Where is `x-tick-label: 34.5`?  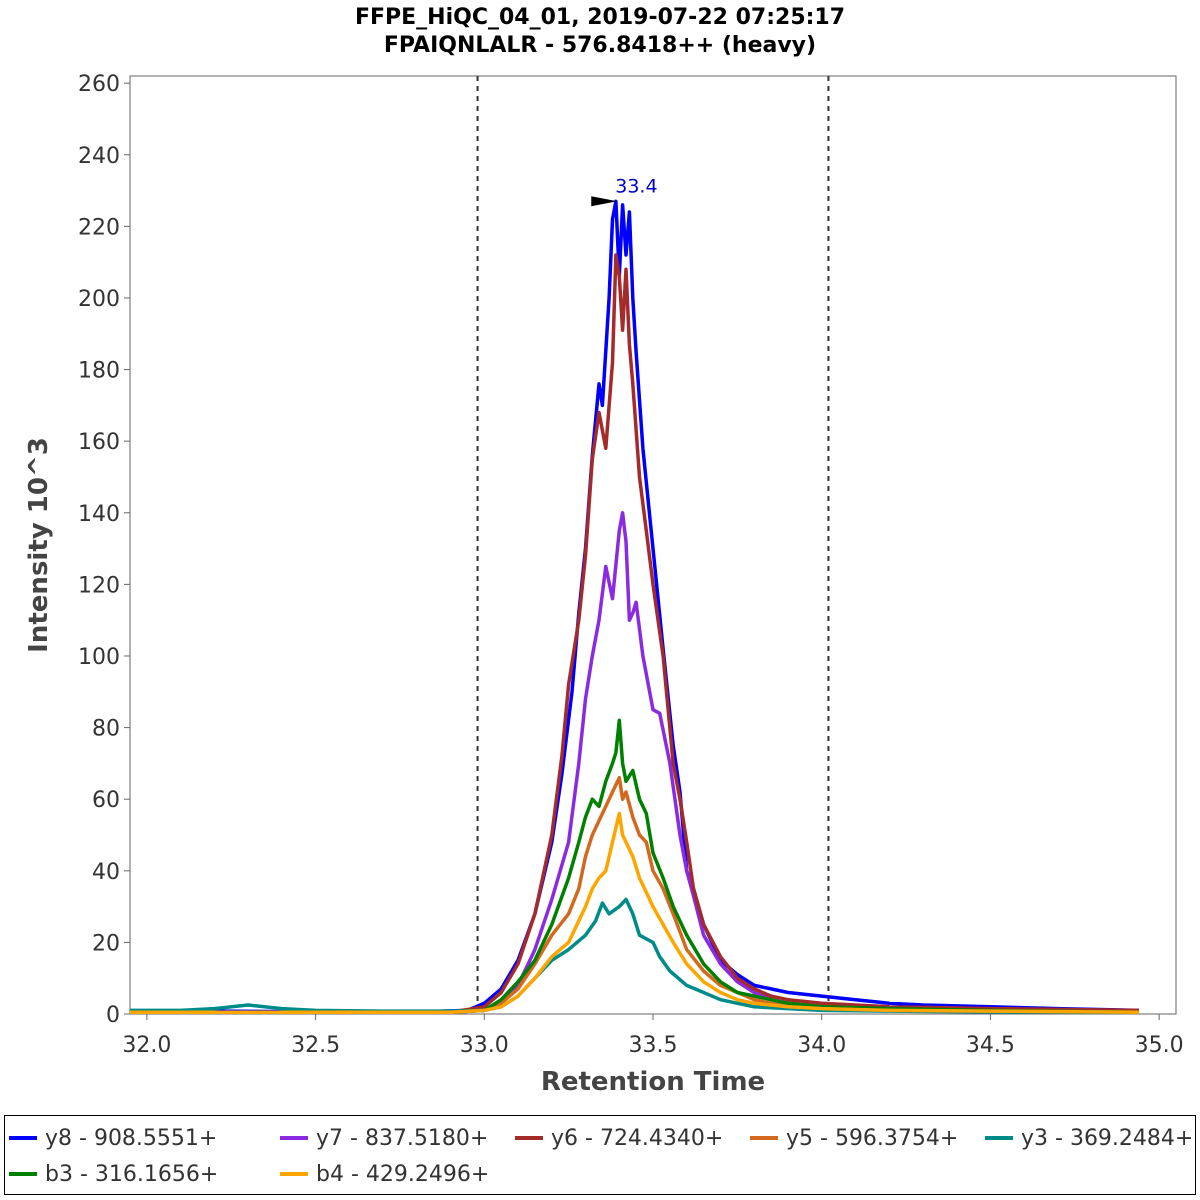 x-tick-label: 34.5 is located at coordinates (990, 1045).